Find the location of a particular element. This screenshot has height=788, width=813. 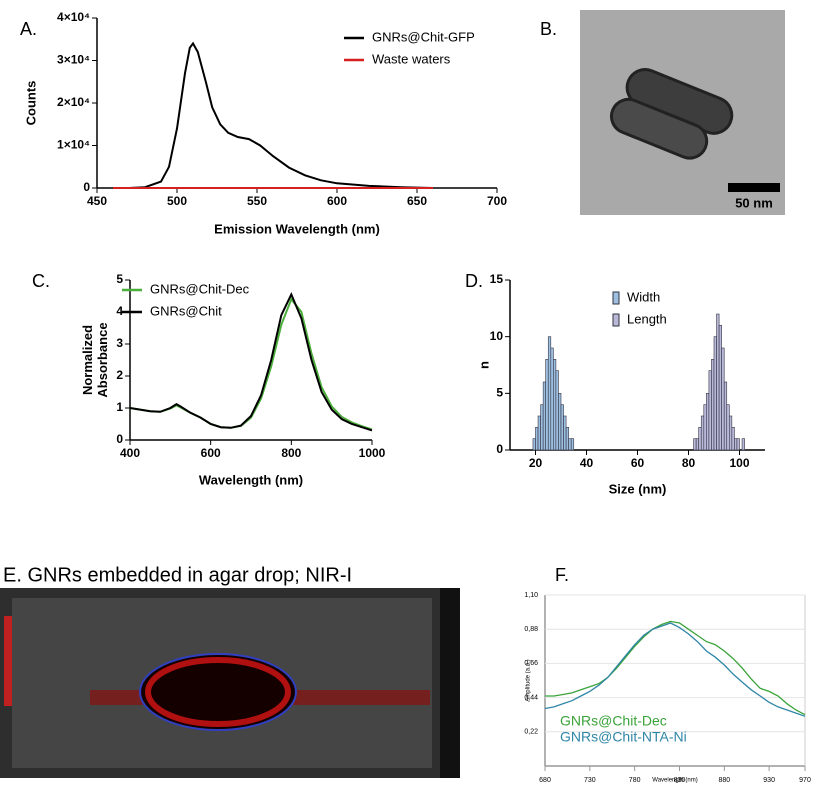

x-tick-label: 40 is located at coordinates (587, 463).